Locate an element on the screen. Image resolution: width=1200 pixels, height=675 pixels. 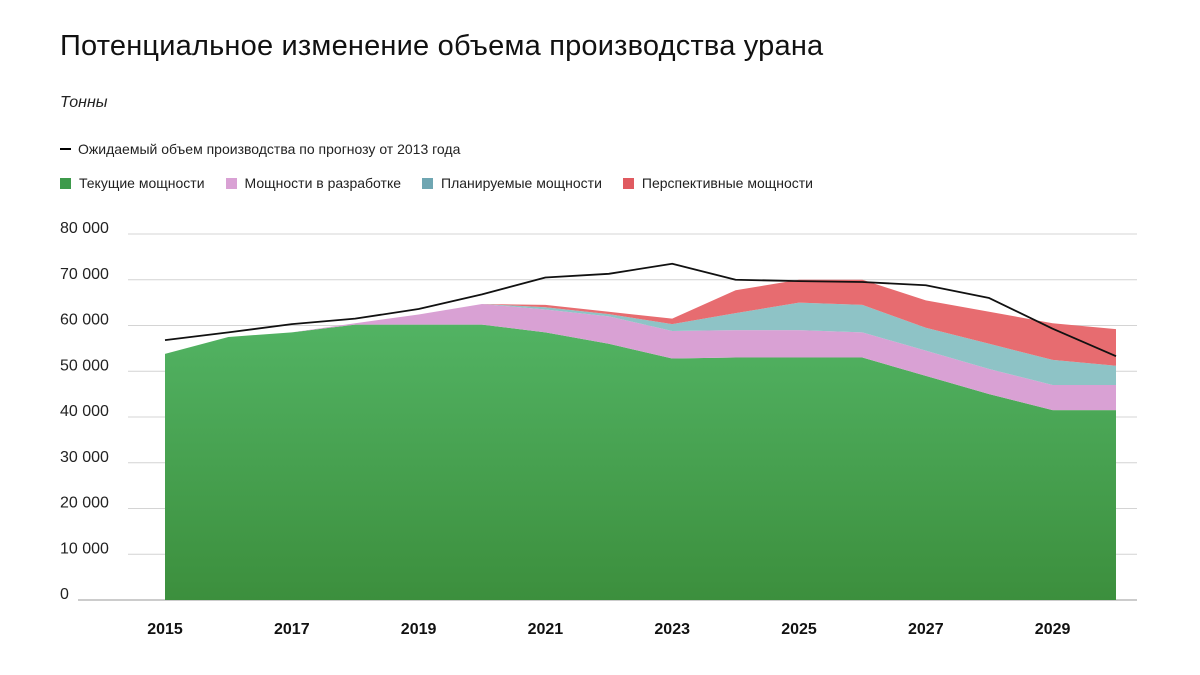
legend-item-development: Мощности в разработке is located at coordinates (313, 183).